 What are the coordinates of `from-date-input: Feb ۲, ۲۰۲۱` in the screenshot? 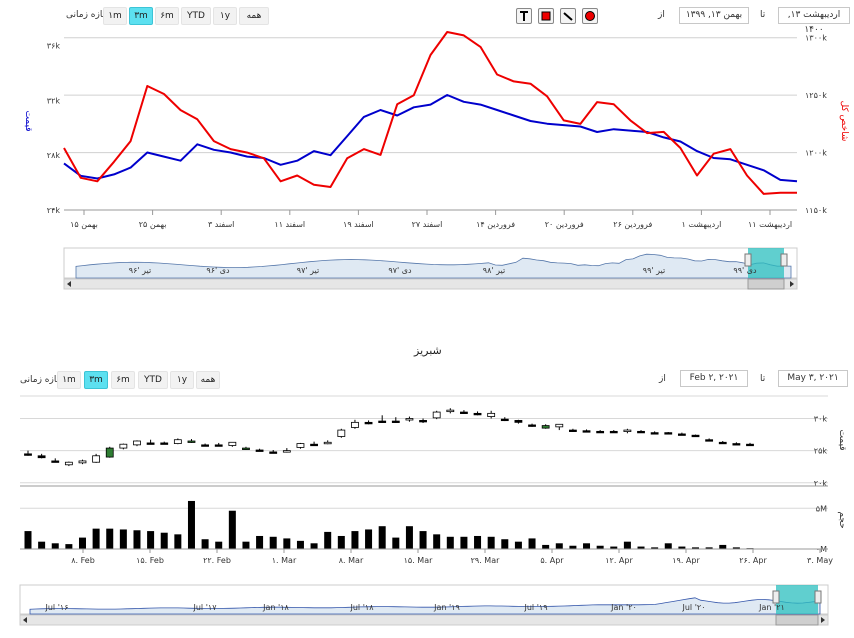 It's located at (714, 378).